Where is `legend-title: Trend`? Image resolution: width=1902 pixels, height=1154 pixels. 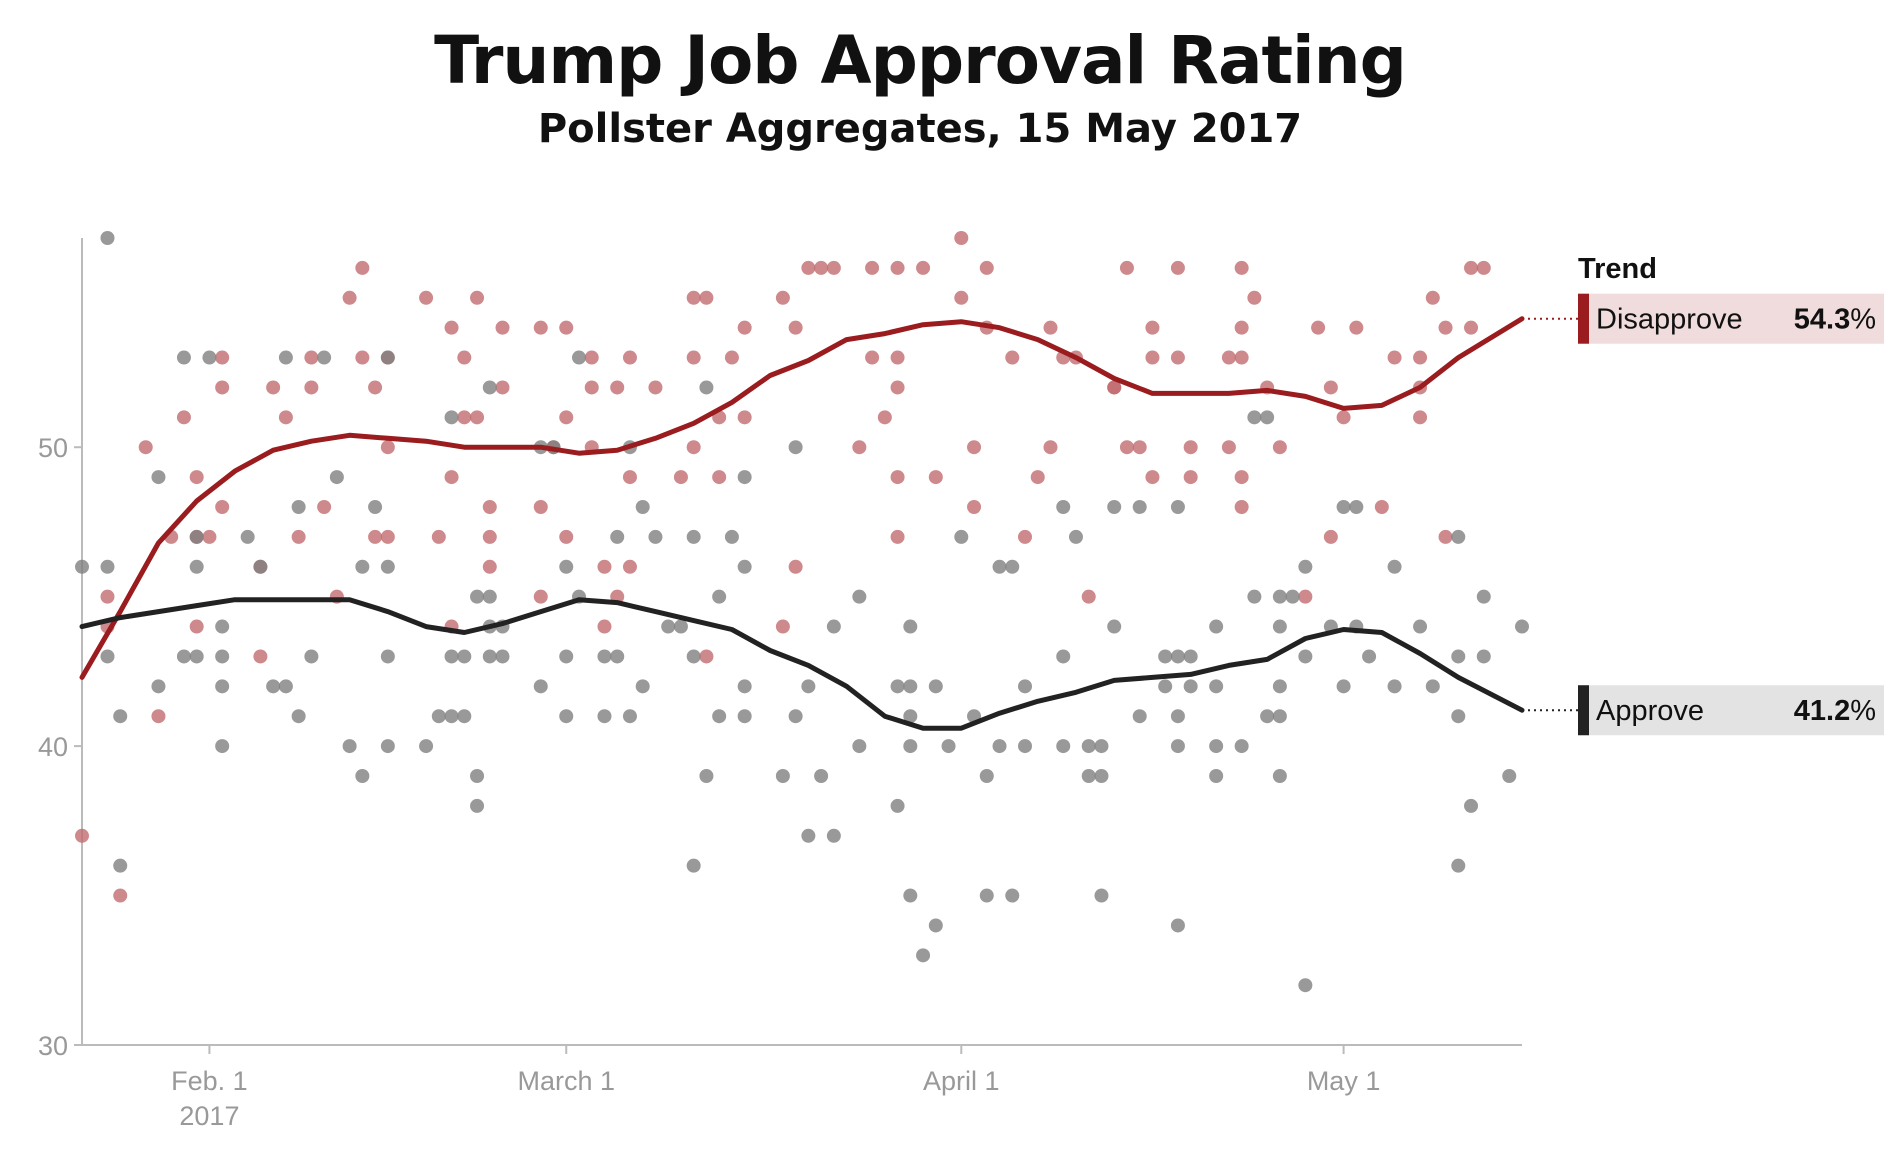
legend-title: Trend is located at coordinates (1617, 269).